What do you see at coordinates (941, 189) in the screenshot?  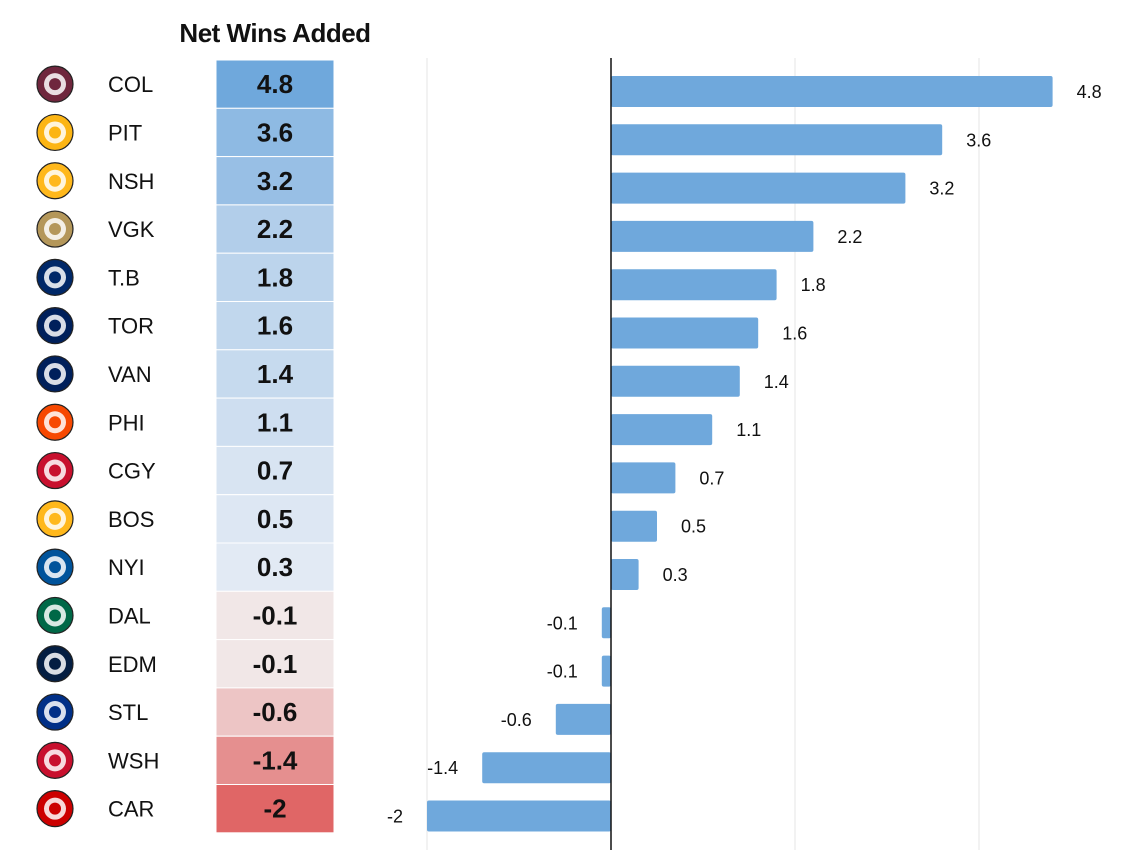 I see `bar-value-label: 3.2` at bounding box center [941, 189].